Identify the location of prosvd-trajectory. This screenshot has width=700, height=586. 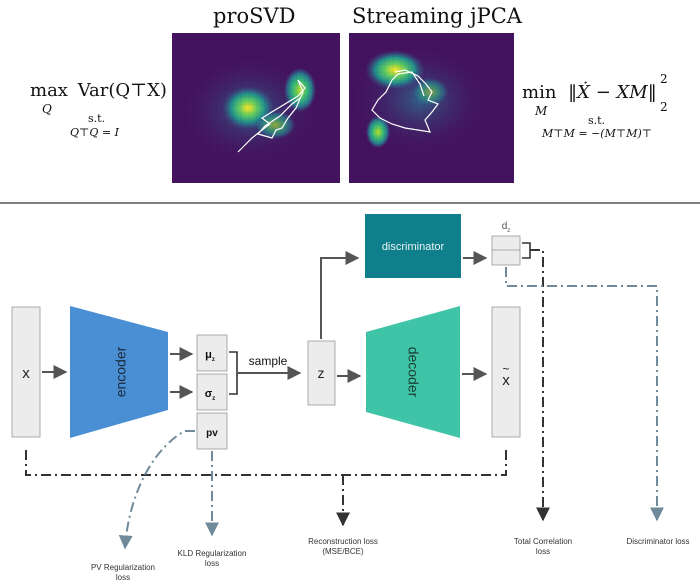
(271, 116).